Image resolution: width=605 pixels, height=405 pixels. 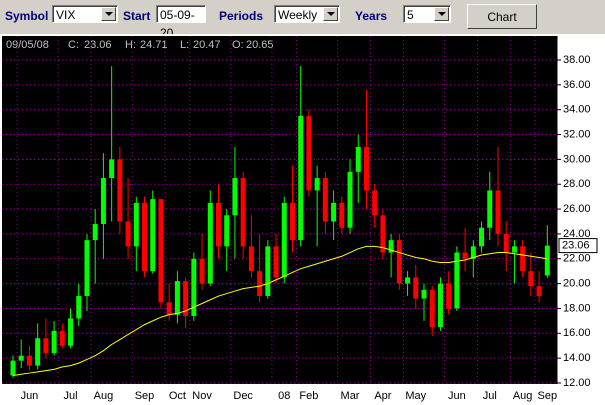 I want to click on y-tick-label: 32.00, so click(x=577, y=134).